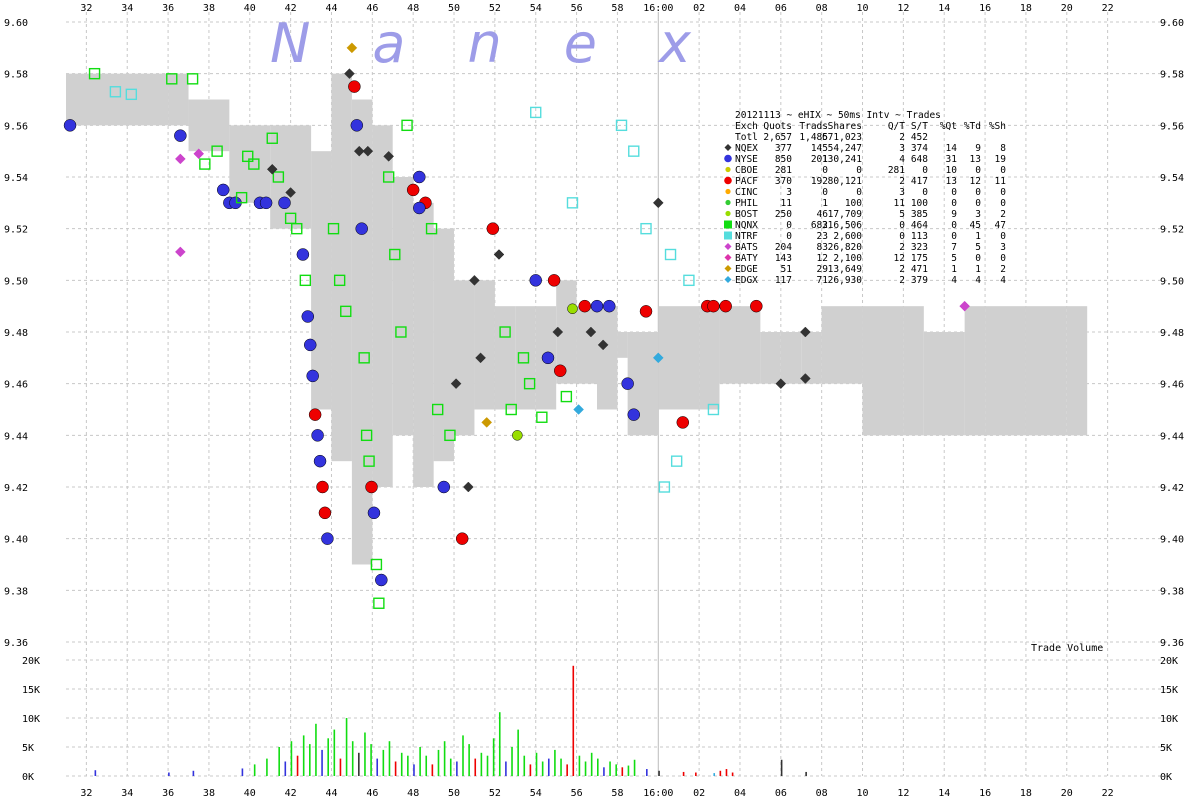 The width and height of the screenshot is (1200, 800). What do you see at coordinates (919, 225) in the screenshot?
I see `legend-cell: 464` at bounding box center [919, 225].